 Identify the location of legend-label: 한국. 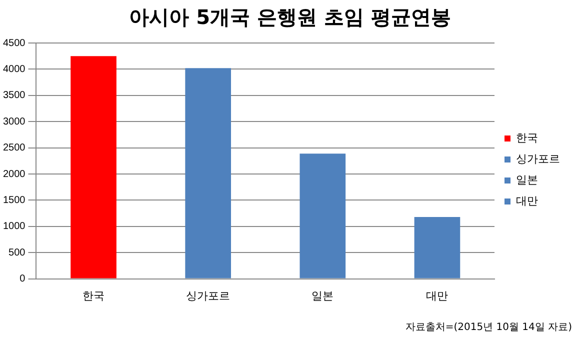
(527, 138).